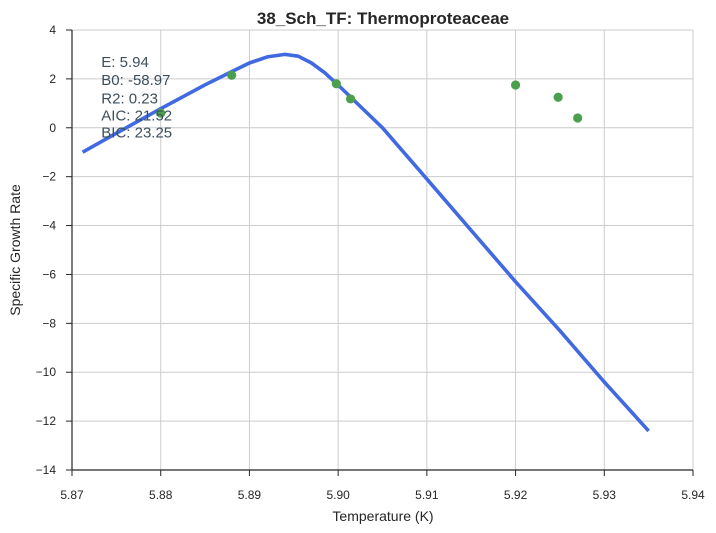 Image resolution: width=716 pixels, height=533 pixels. What do you see at coordinates (125, 62) in the screenshot?
I see `stat-annotation: E: 5.94` at bounding box center [125, 62].